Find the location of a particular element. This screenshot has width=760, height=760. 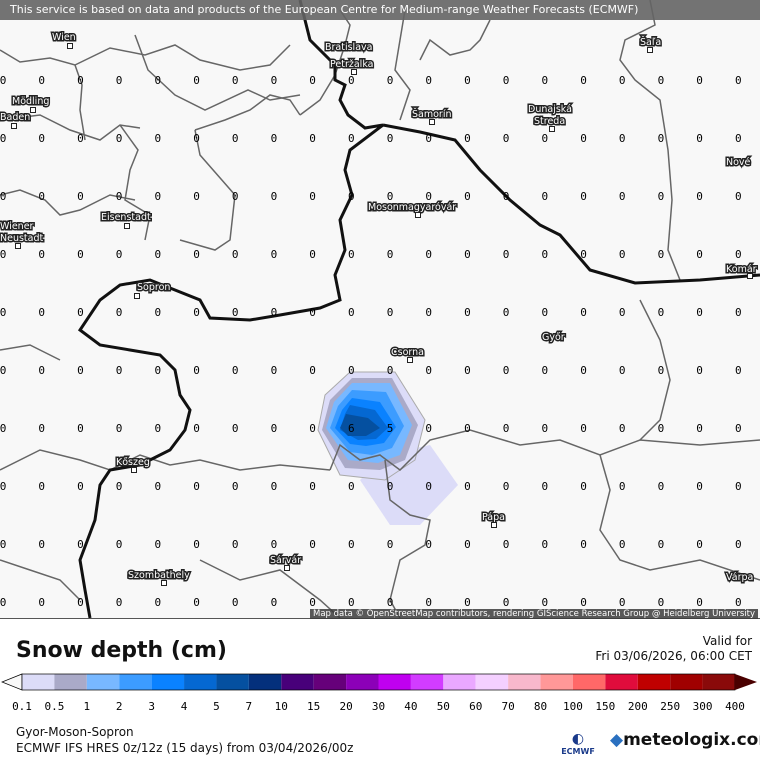

tick-label: 250 is located at coordinates (670, 706).